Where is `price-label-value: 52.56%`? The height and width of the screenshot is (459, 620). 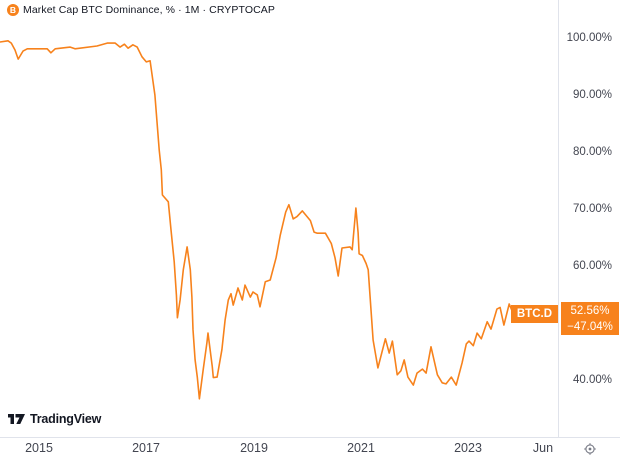 price-label-value: 52.56% is located at coordinates (590, 311).